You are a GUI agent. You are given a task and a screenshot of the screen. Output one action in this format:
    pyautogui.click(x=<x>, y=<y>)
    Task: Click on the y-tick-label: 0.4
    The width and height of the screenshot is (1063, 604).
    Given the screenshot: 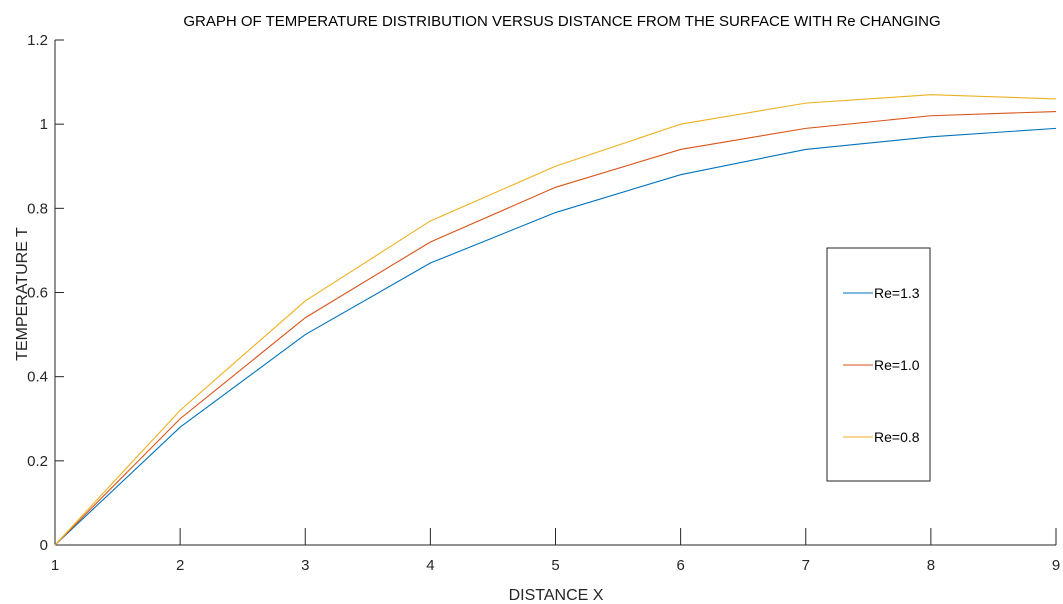 What is the action you would take?
    pyautogui.click(x=37, y=377)
    